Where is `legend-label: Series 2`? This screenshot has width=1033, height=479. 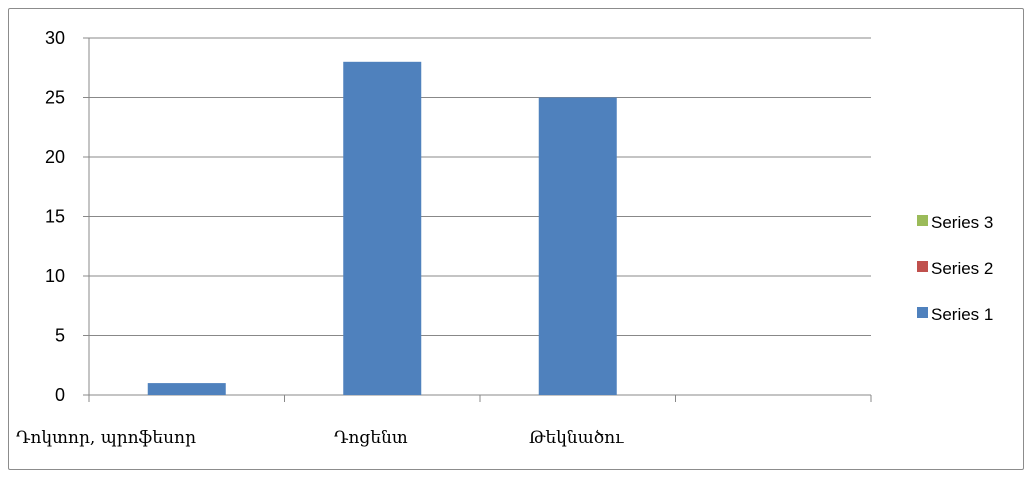 legend-label: Series 2 is located at coordinates (962, 268).